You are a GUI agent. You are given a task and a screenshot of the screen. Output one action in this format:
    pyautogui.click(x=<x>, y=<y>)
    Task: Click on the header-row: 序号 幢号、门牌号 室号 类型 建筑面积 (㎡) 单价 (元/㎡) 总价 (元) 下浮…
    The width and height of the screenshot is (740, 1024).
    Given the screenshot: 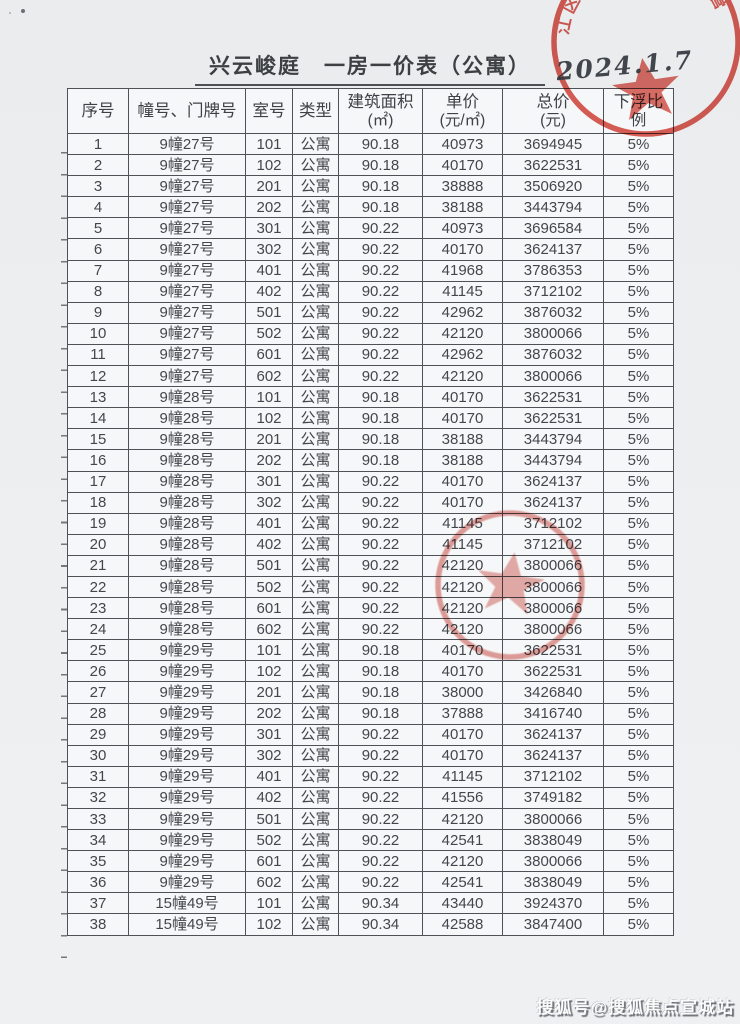 What is the action you would take?
    pyautogui.click(x=370, y=111)
    